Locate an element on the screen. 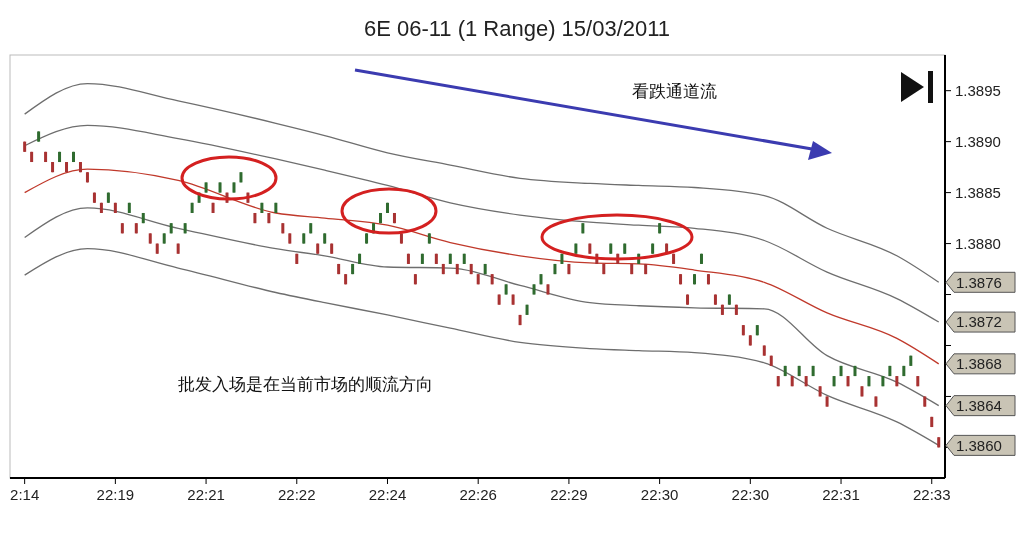 This screenshot has width=1034, height=546. chart-title: 6E 06-11 (1 Range) 15/03/2011 is located at coordinates (517, 28).